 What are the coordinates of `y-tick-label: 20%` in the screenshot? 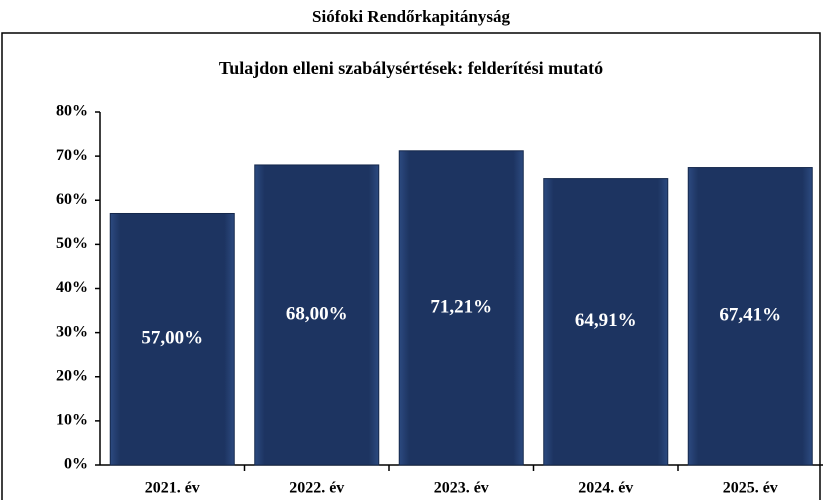 It's located at (72, 375).